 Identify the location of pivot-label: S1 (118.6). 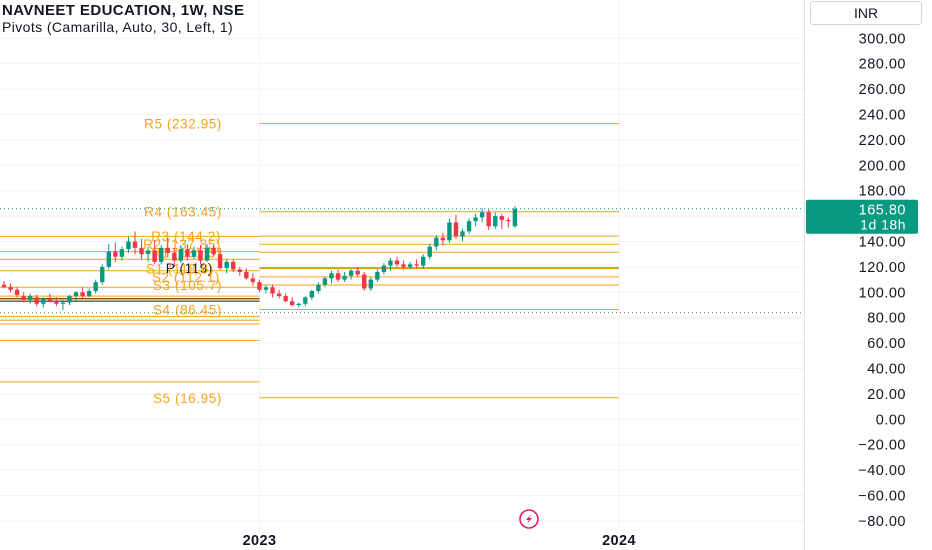
(180, 269).